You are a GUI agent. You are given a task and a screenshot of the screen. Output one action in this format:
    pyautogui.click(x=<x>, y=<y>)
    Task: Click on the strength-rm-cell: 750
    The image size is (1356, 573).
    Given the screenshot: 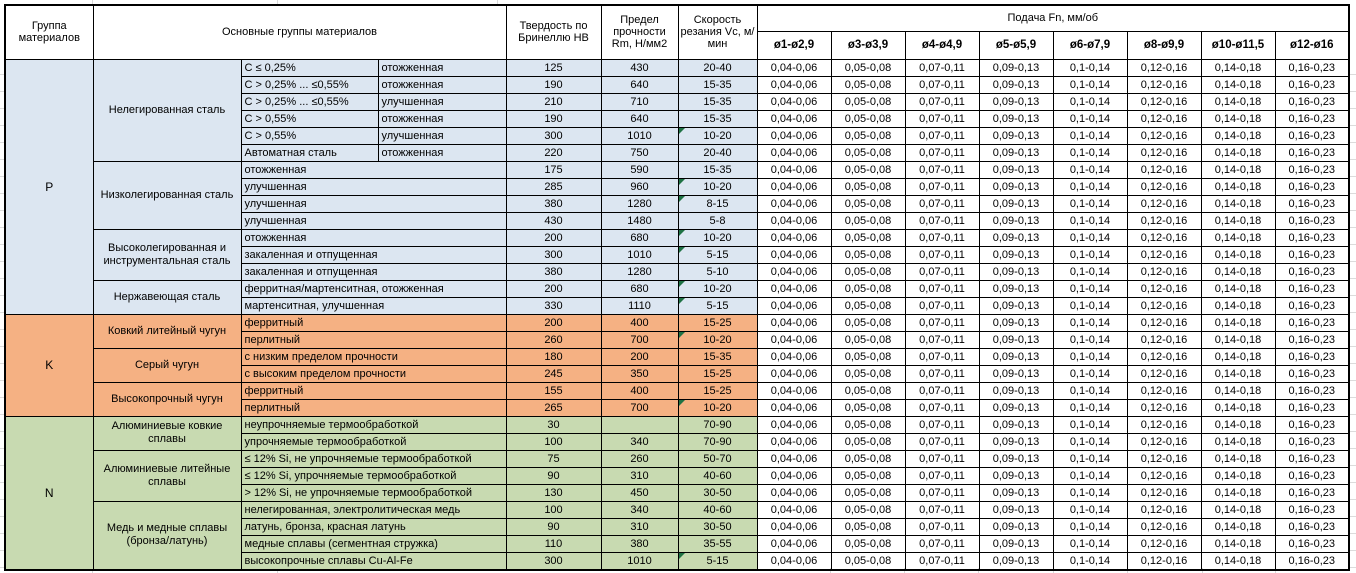 What is the action you would take?
    pyautogui.click(x=639, y=152)
    